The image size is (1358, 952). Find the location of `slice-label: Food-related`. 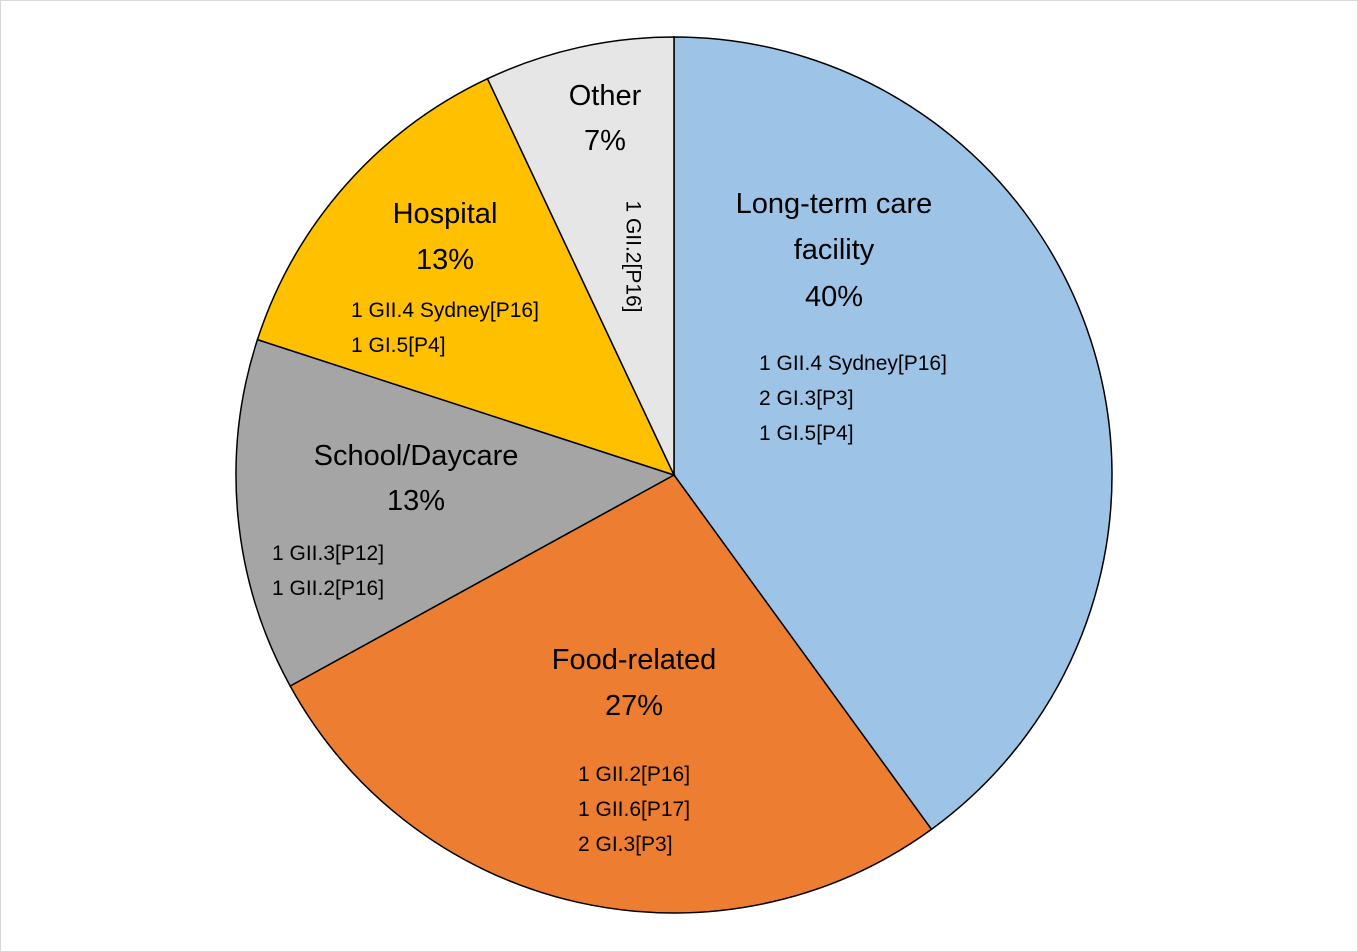

slice-label: Food-related is located at coordinates (634, 660).